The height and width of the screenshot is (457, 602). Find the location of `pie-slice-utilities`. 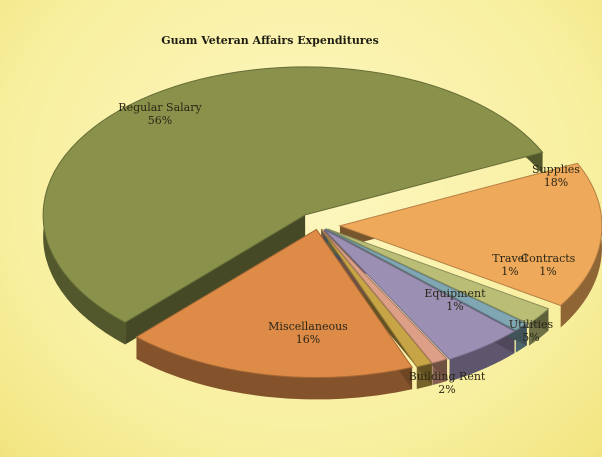

pie-slice-utilities is located at coordinates (419, 294).